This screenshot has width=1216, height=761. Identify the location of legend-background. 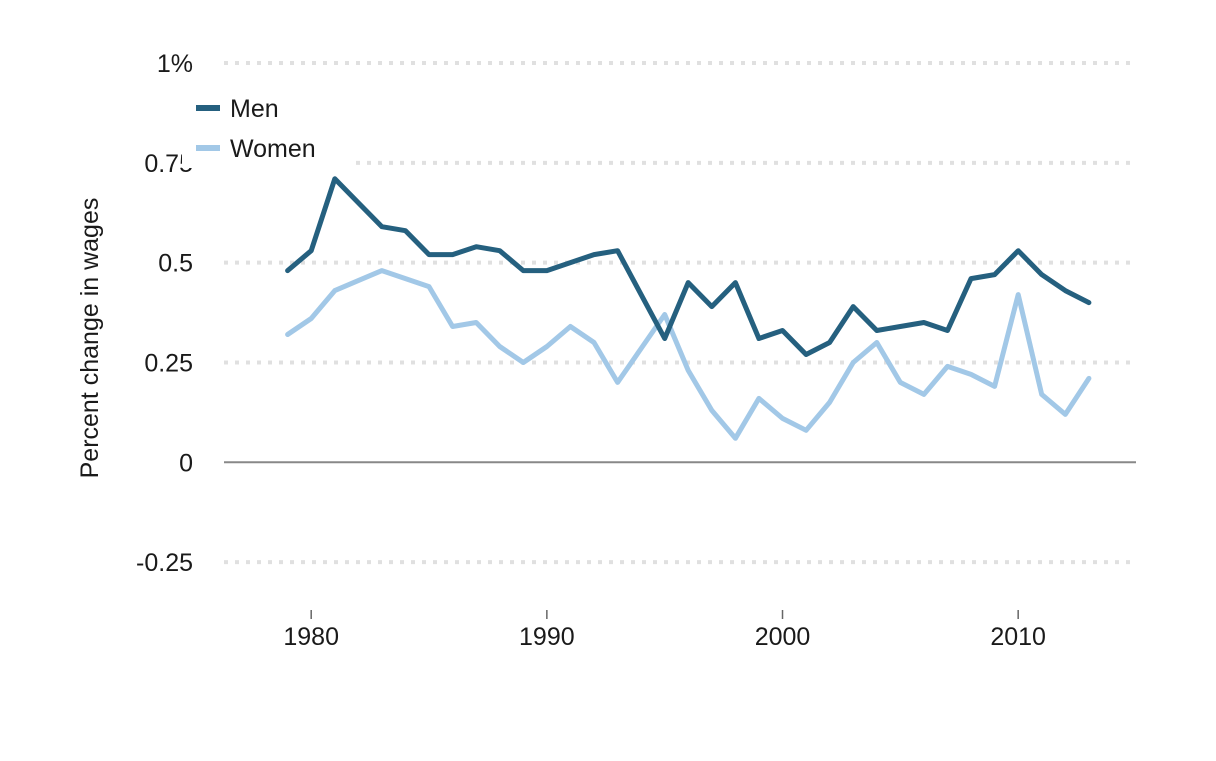
(268, 122).